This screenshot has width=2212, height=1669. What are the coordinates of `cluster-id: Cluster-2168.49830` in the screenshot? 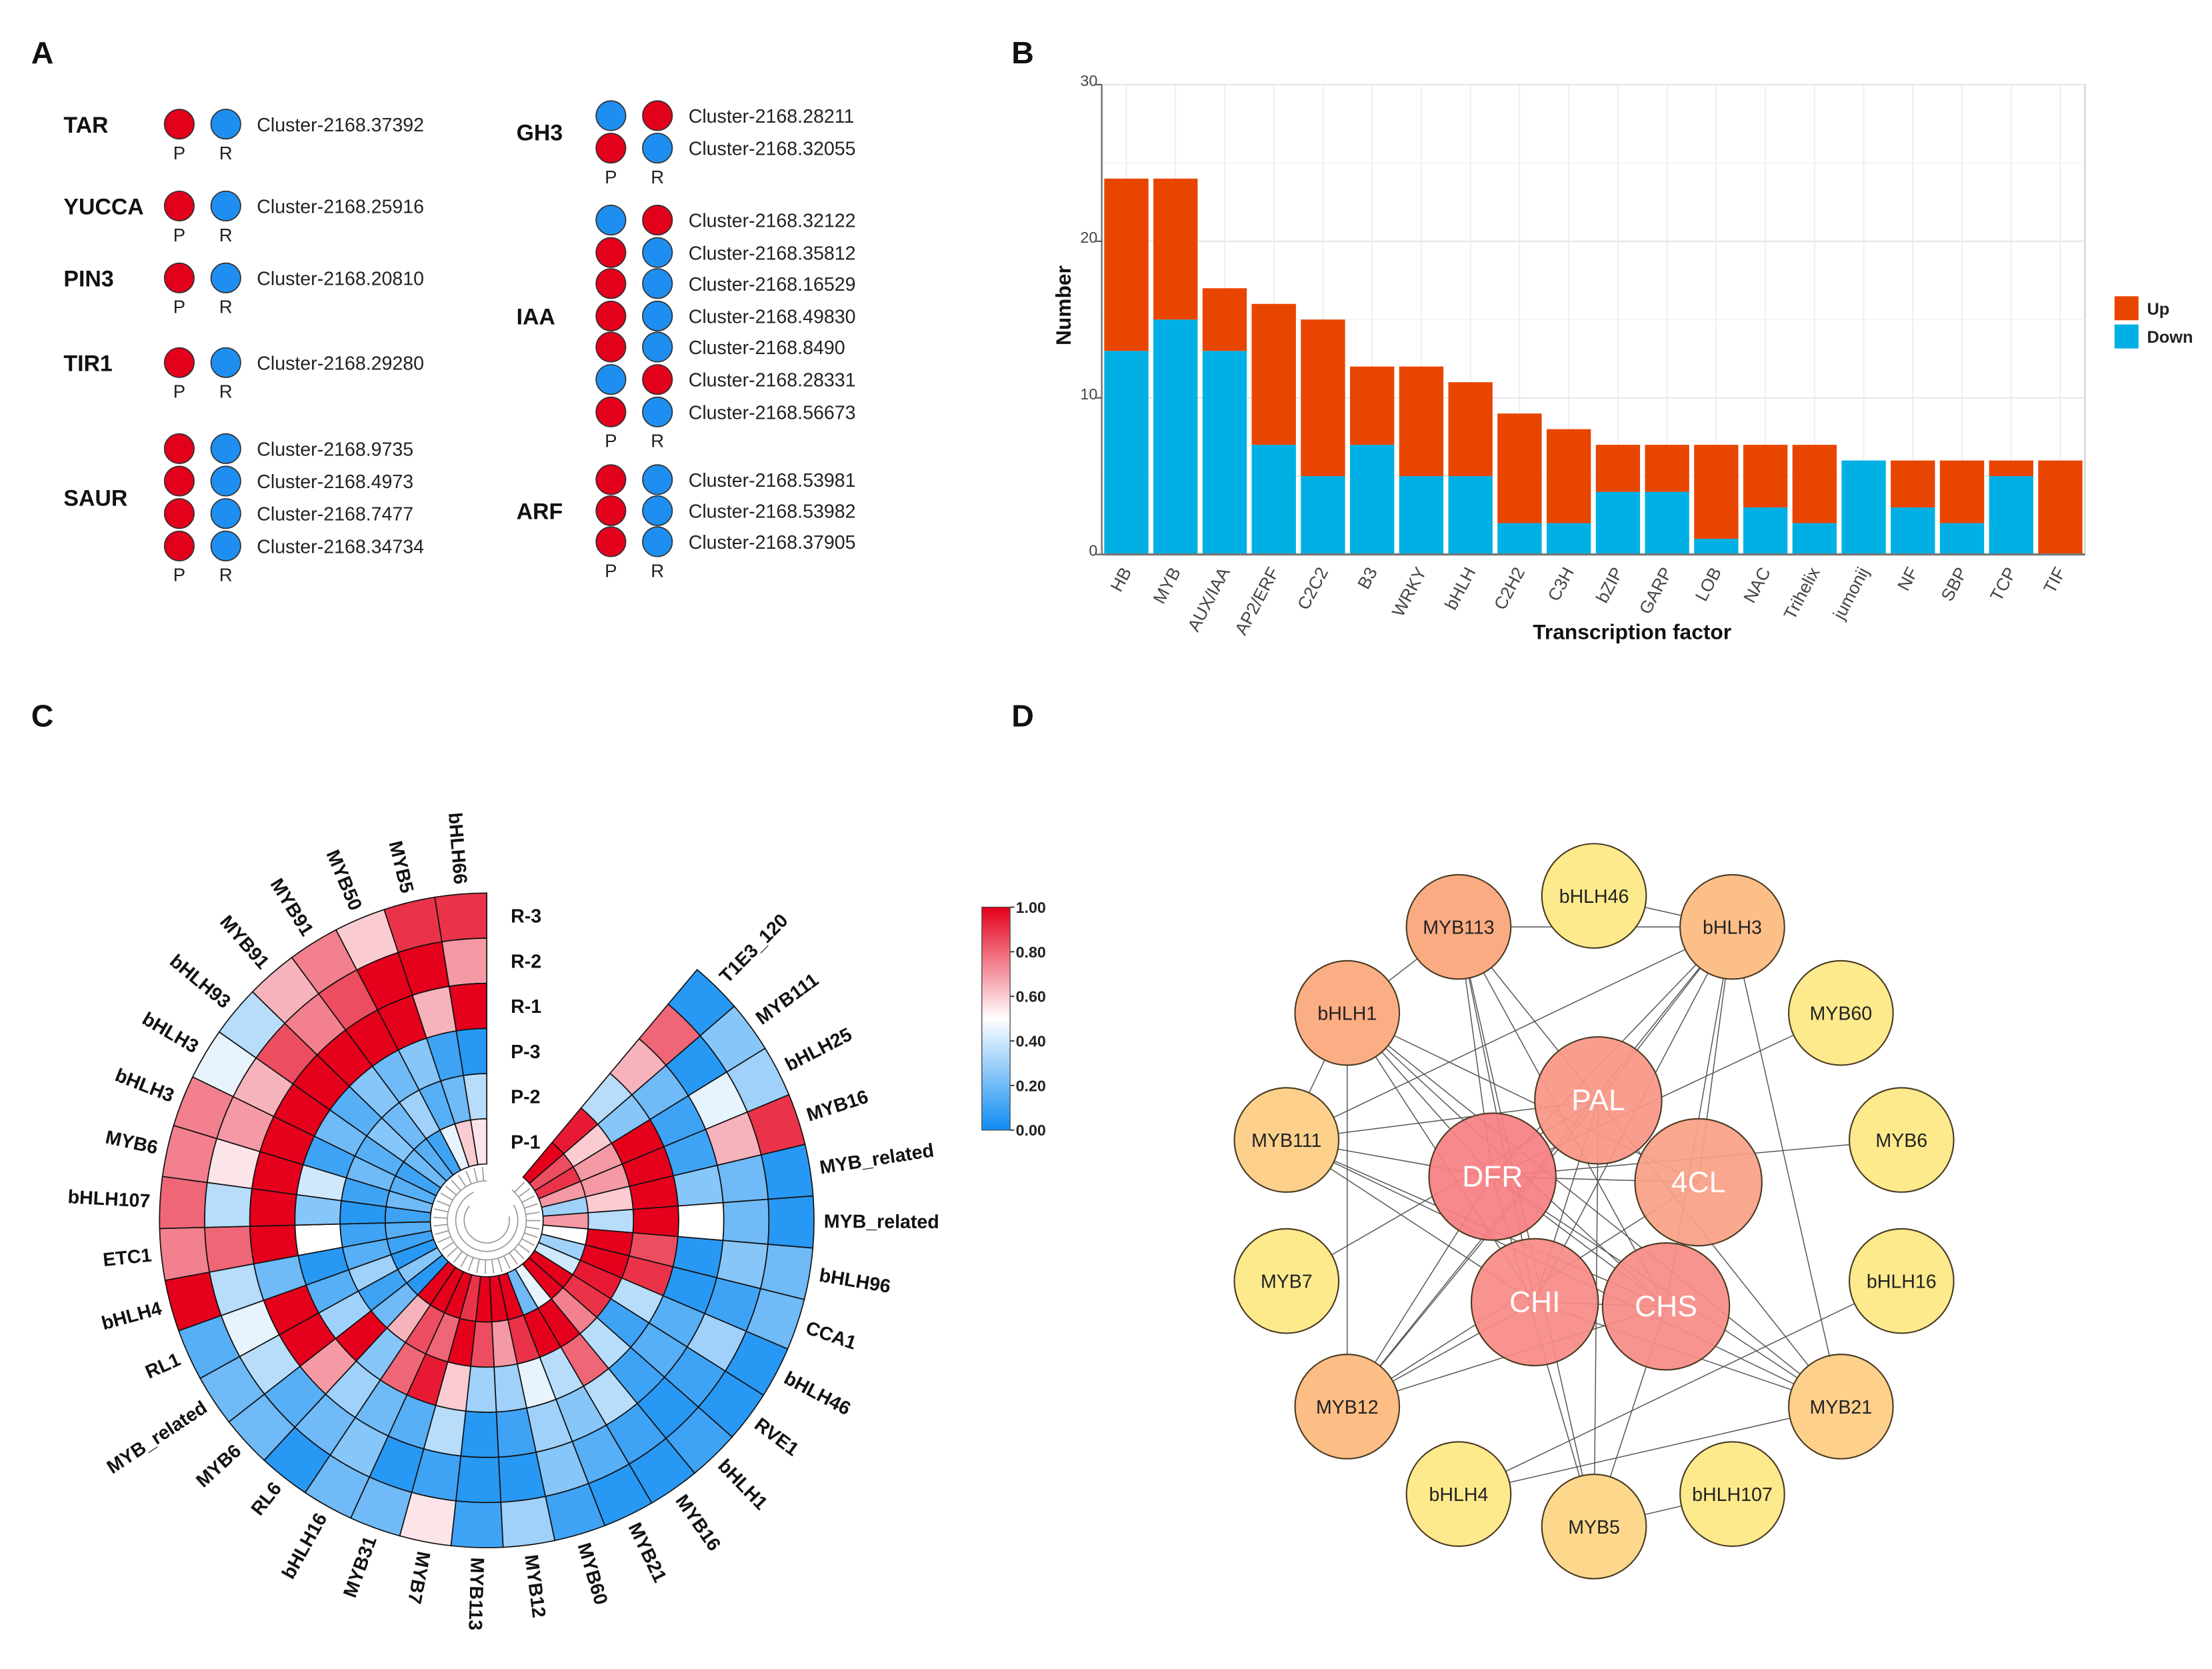 It's located at (772, 317).